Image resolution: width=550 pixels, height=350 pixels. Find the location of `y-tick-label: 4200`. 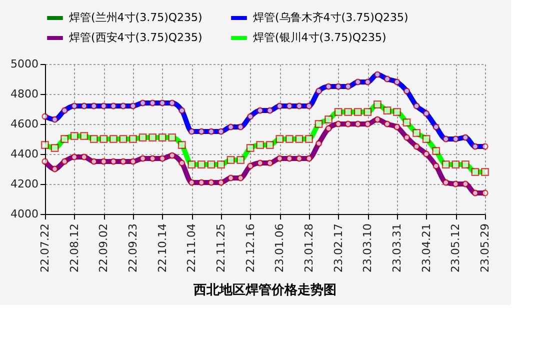

y-tick-label: 4200 is located at coordinates (24, 184).